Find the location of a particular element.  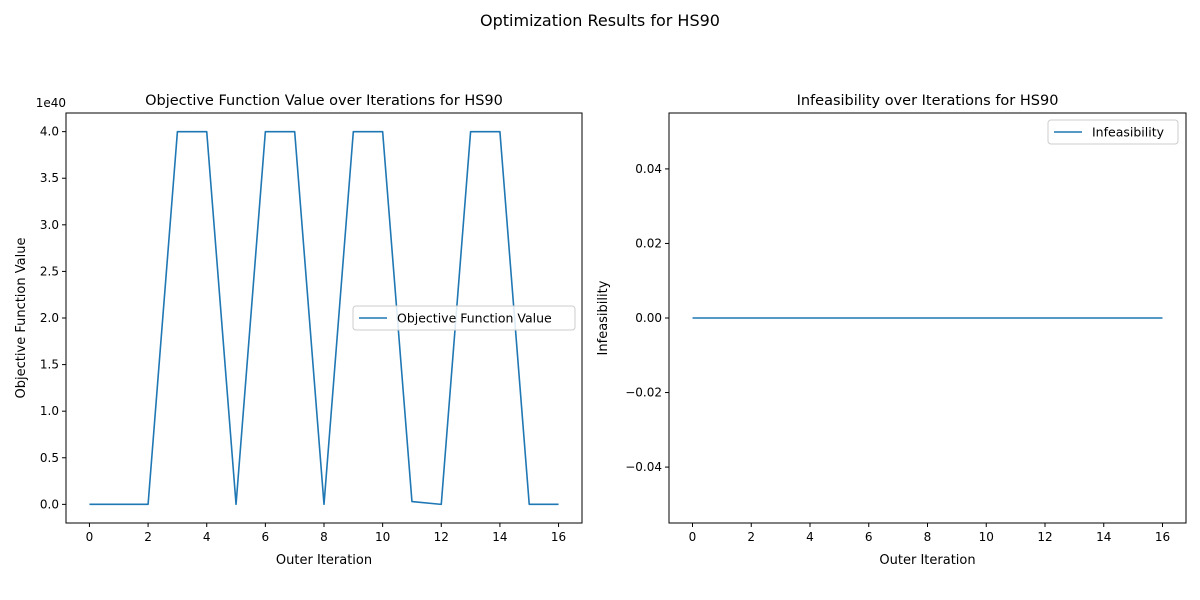

y-offset-label: 1e40 is located at coordinates (51, 103).